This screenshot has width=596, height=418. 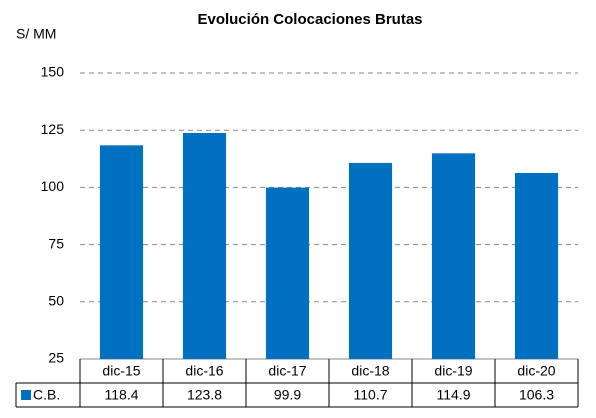 What do you see at coordinates (454, 395) in the screenshot?
I see `table-value: 114.9` at bounding box center [454, 395].